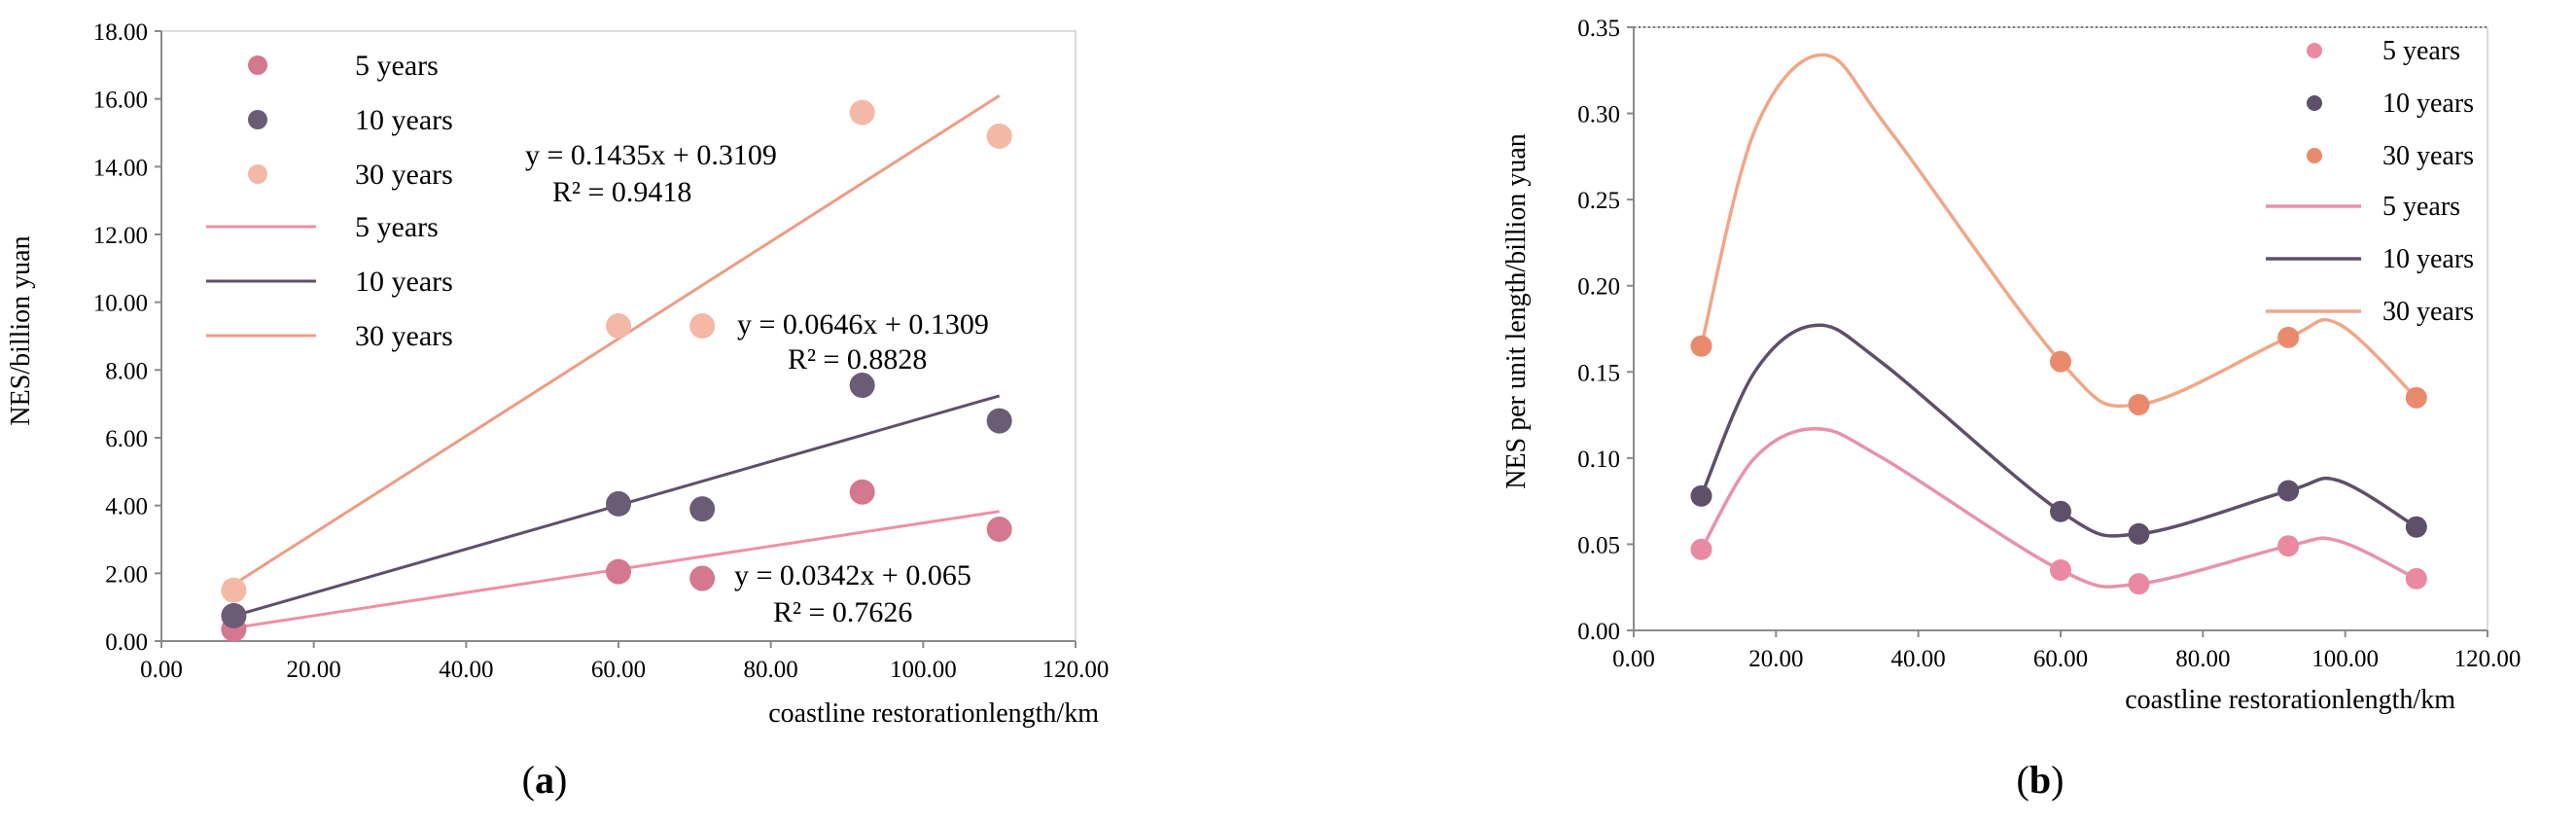  What do you see at coordinates (127, 574) in the screenshot?
I see `chart-a-y-tick-label: 2.00` at bounding box center [127, 574].